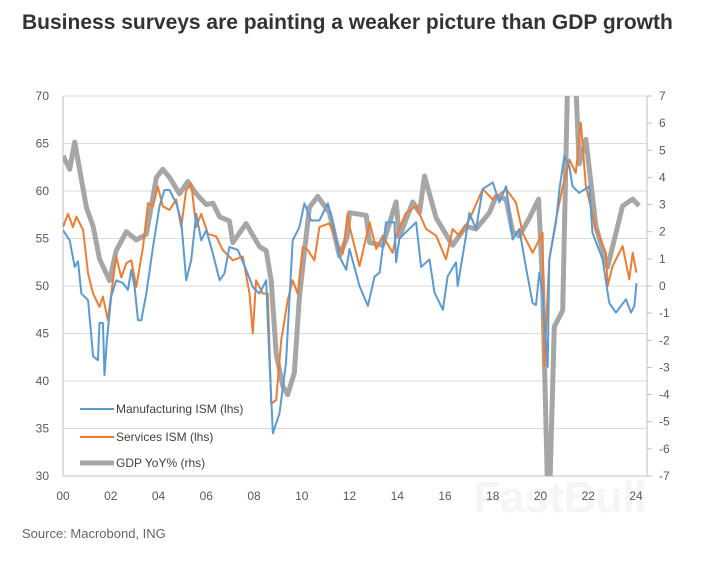 This screenshot has height=561, width=705. What do you see at coordinates (302, 496) in the screenshot?
I see `x-tick-label: 10` at bounding box center [302, 496].